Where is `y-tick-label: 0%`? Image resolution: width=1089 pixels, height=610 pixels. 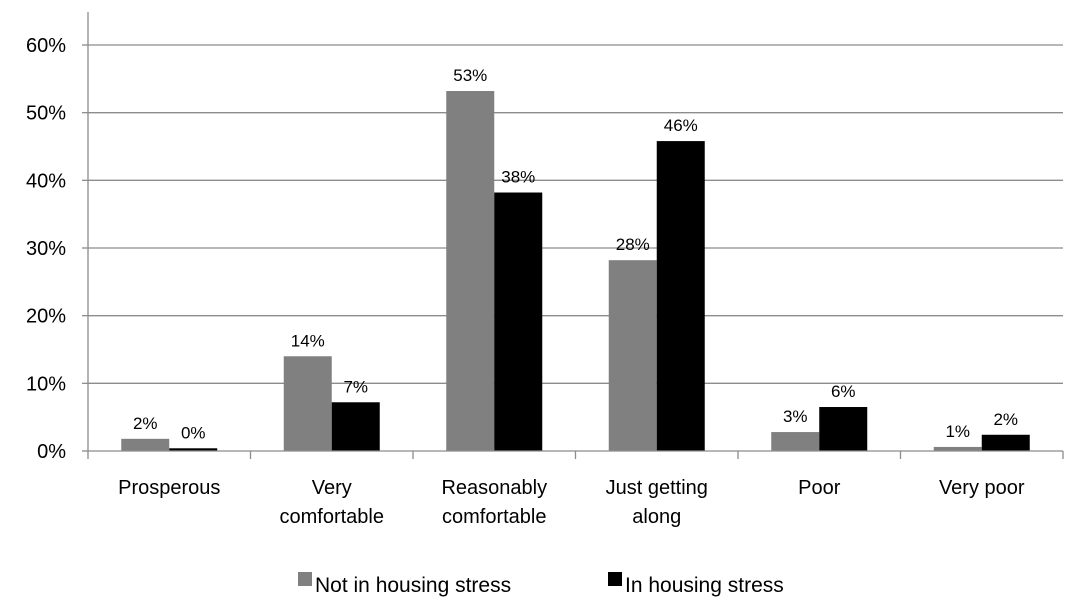
y-tick-label: 0% is located at coordinates (51, 452).